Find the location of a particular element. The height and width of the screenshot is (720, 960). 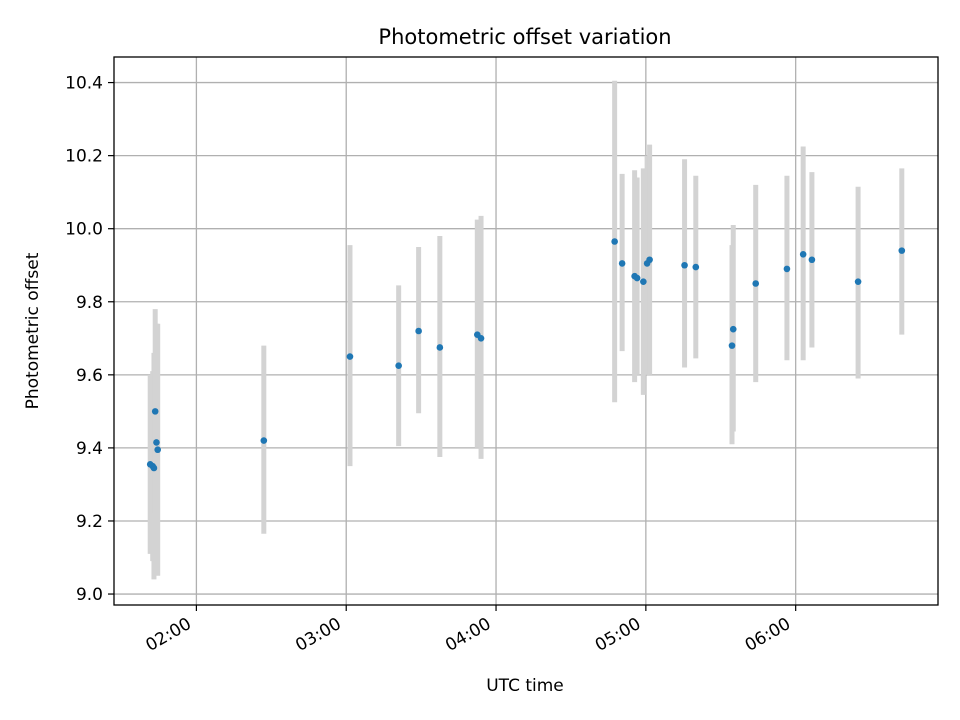

y-tick-label: 9.6 is located at coordinates (89, 376).